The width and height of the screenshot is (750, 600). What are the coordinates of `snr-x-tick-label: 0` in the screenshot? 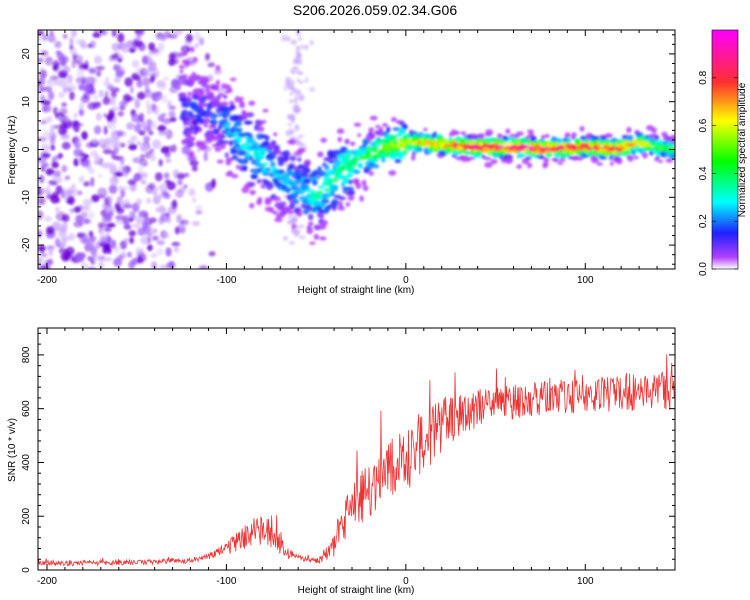 It's located at (406, 581).